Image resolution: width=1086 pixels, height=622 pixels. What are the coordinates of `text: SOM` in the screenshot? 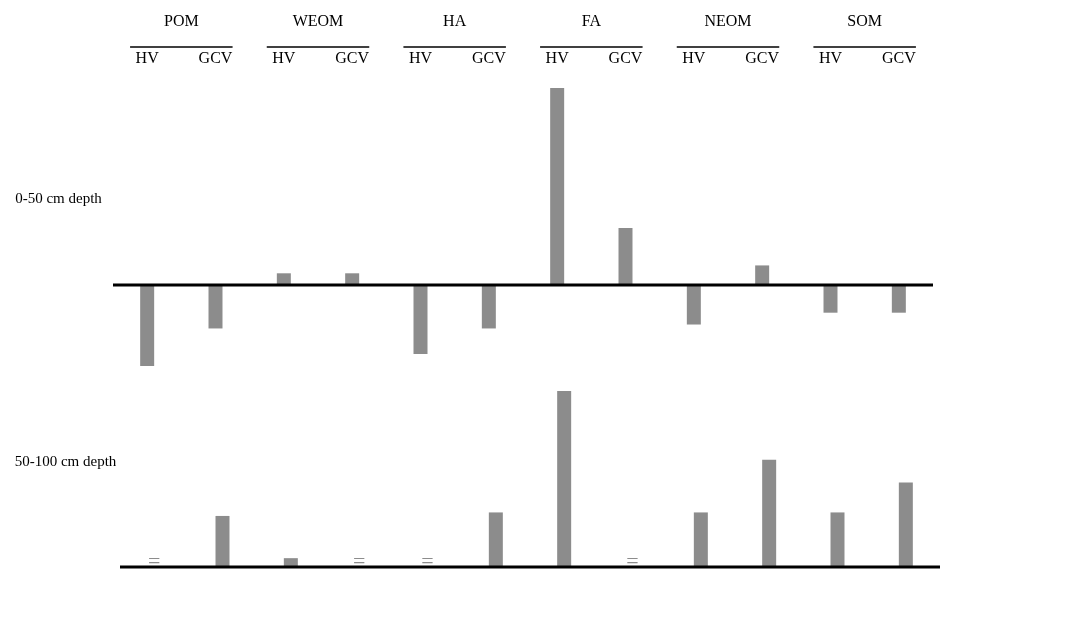 It's located at (865, 20).